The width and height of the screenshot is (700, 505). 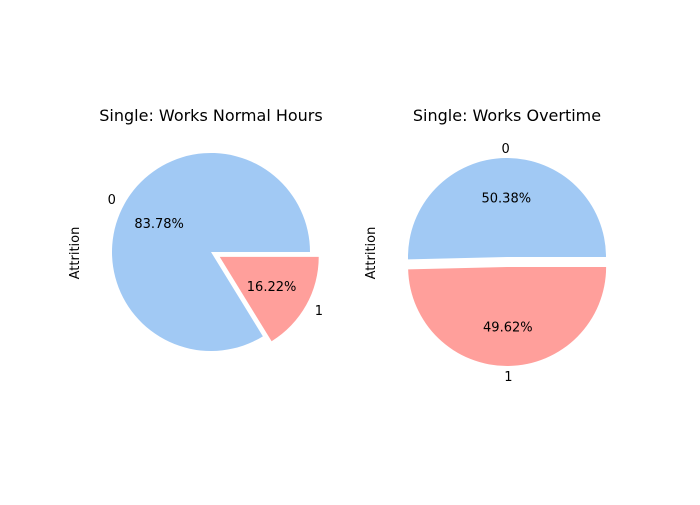 I want to click on percent-label: 49.62%, so click(x=508, y=327).